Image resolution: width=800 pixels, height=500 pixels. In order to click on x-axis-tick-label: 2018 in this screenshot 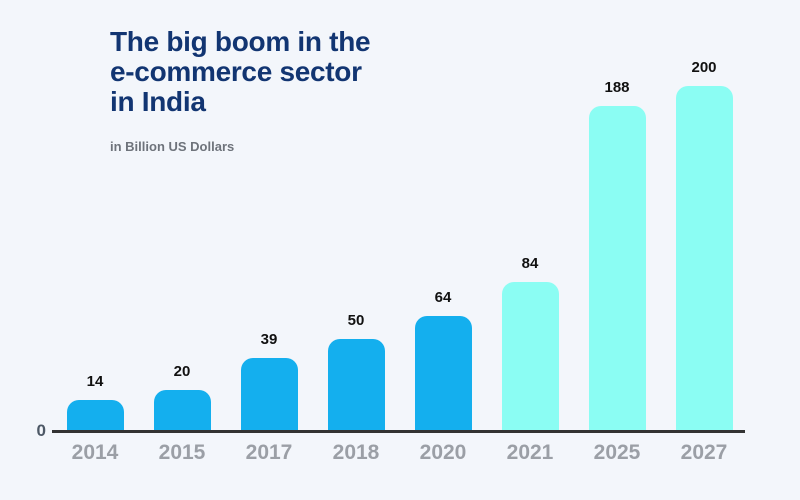, I will do `click(356, 452)`.